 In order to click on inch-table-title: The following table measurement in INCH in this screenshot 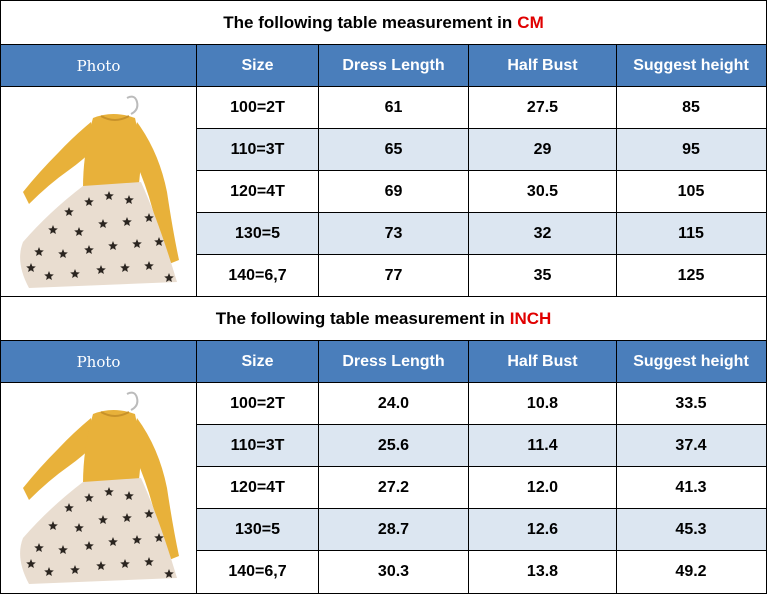, I will do `click(383, 318)`.